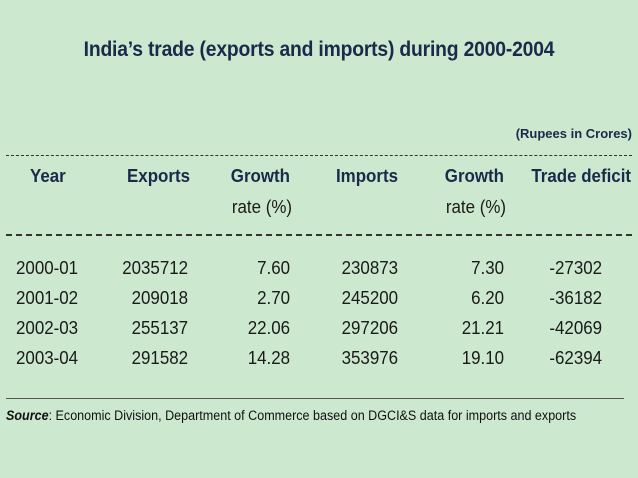 The image size is (638, 478). Describe the element at coordinates (487, 298) in the screenshot. I see `cell-imports-growth: 6.20` at that location.